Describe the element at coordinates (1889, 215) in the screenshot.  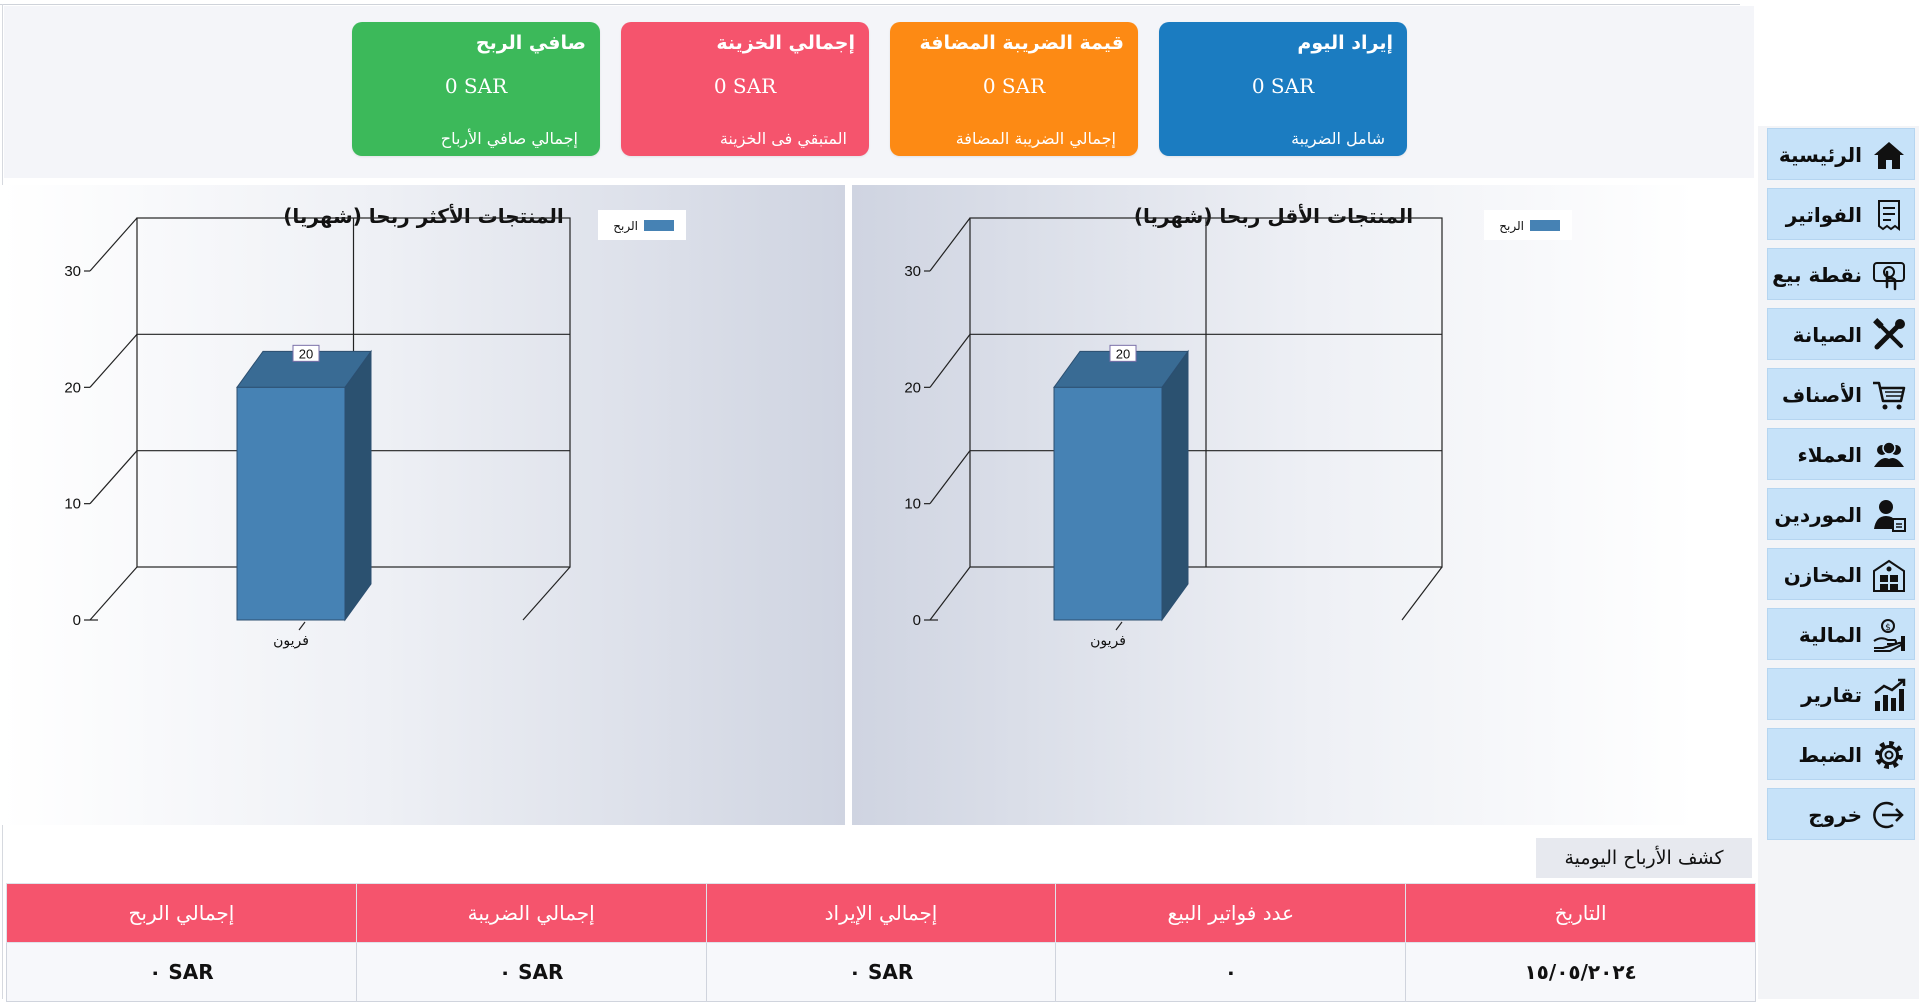
I see `invoice-icon` at that location.